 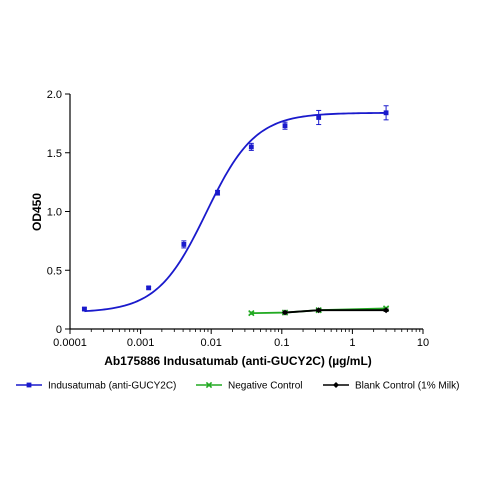 What do you see at coordinates (281, 343) in the screenshot?
I see `x-tick-label: 0.1` at bounding box center [281, 343].